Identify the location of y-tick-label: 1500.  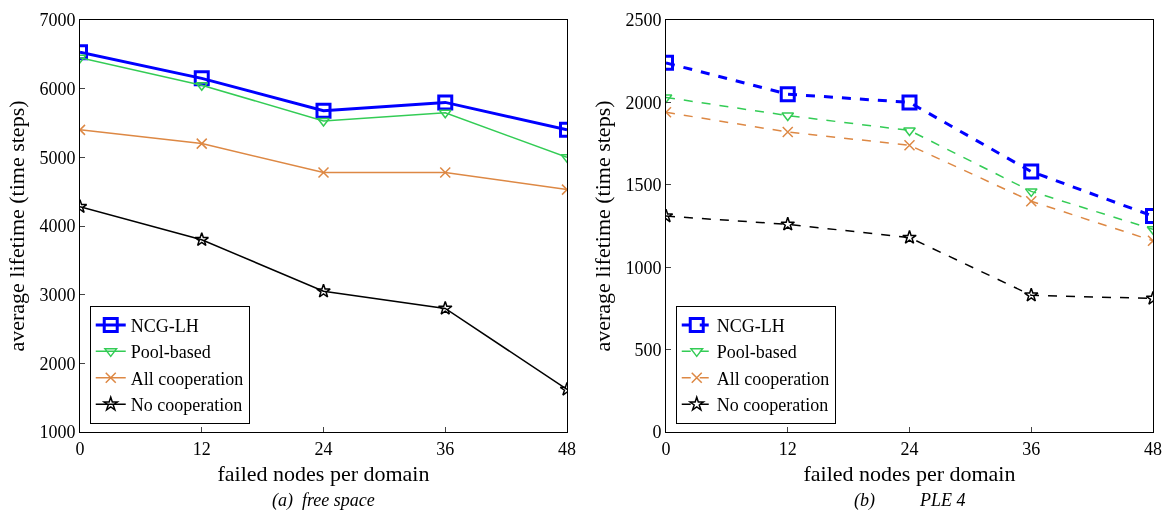
(643, 185).